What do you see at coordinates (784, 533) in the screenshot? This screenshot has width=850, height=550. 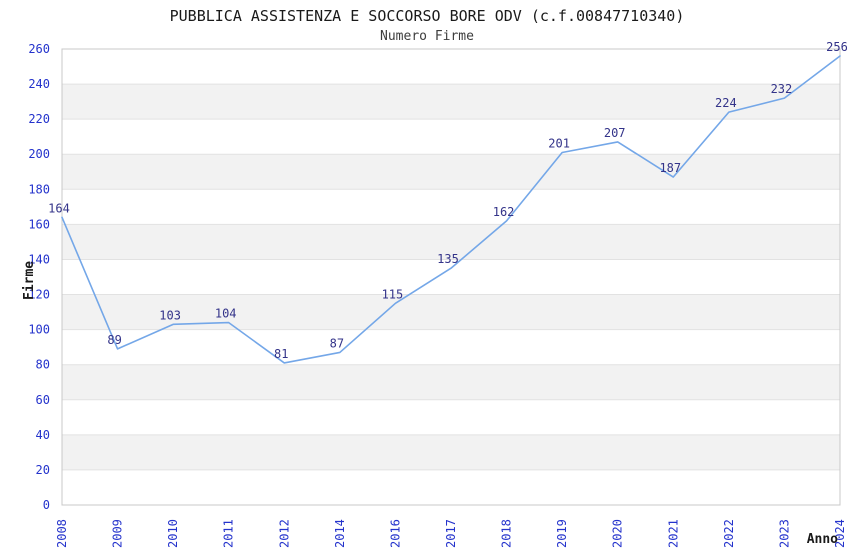 I see `x-tick-label: 2023` at bounding box center [784, 533].